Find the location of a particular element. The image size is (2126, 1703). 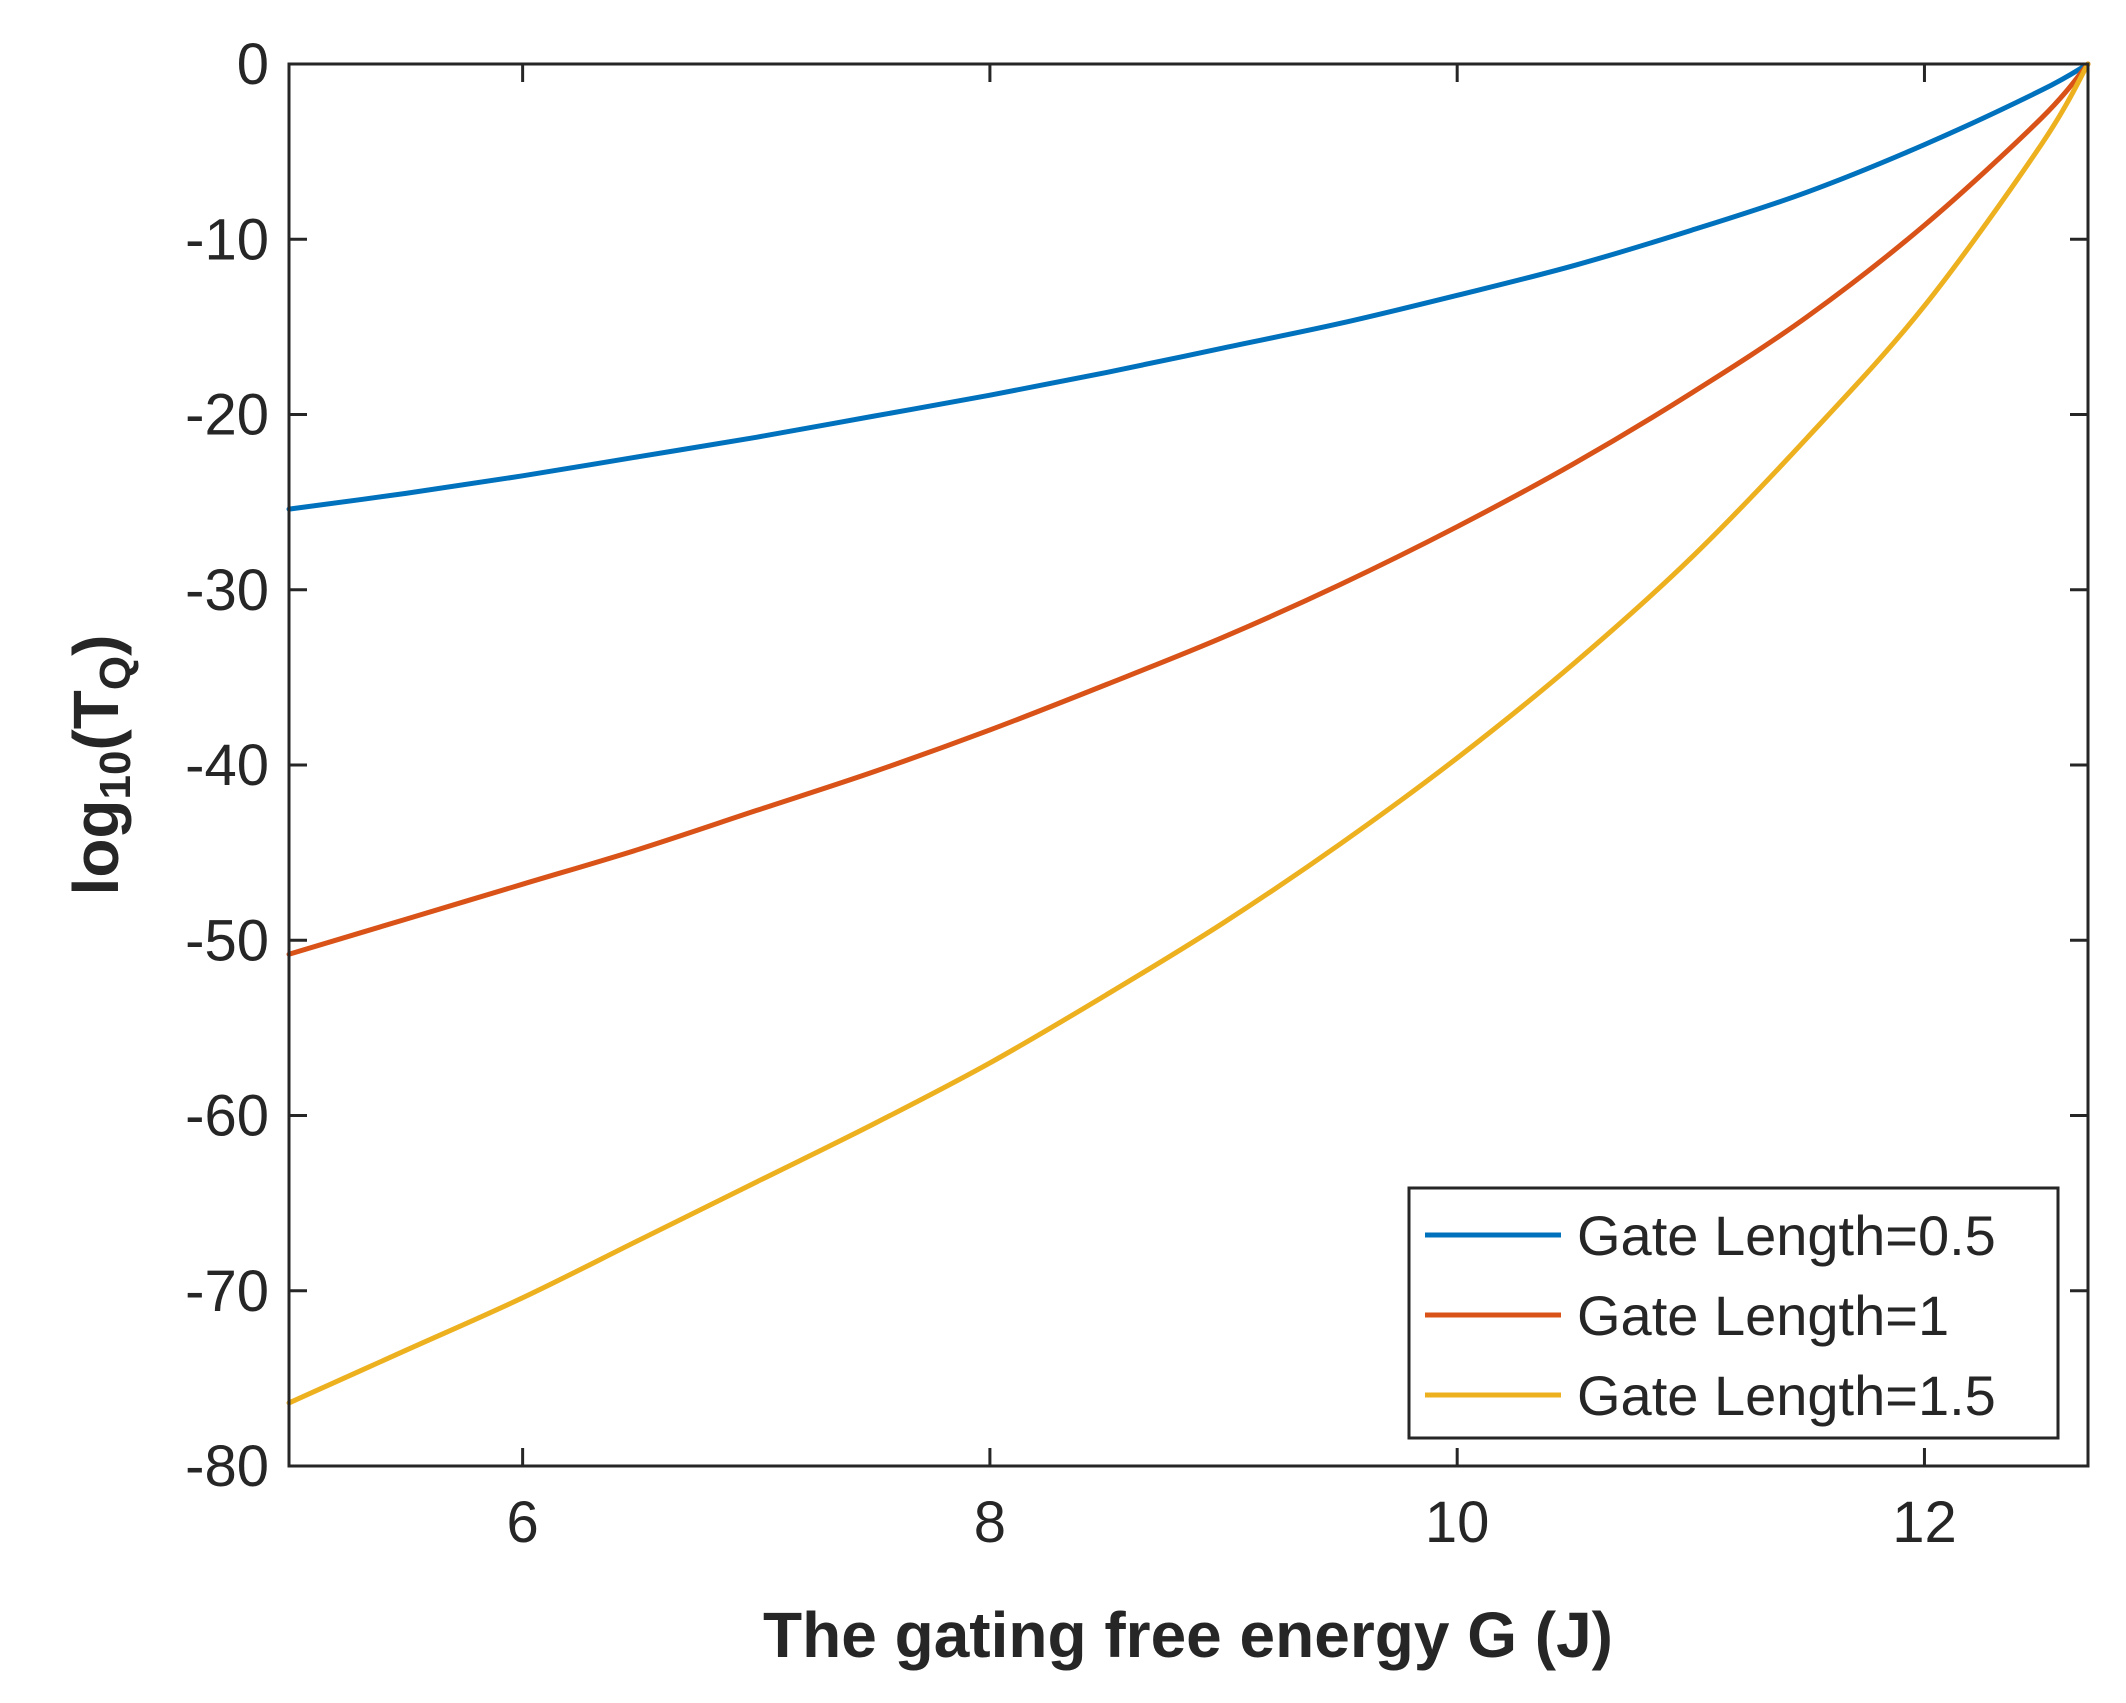

y-tick-label: 0 is located at coordinates (253, 64).